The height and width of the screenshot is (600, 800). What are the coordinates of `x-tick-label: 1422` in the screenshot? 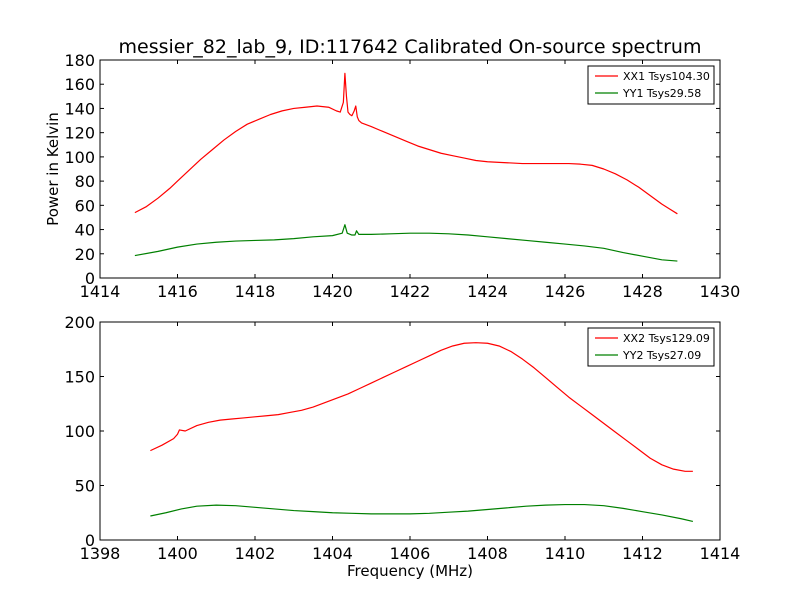 It's located at (410, 291).